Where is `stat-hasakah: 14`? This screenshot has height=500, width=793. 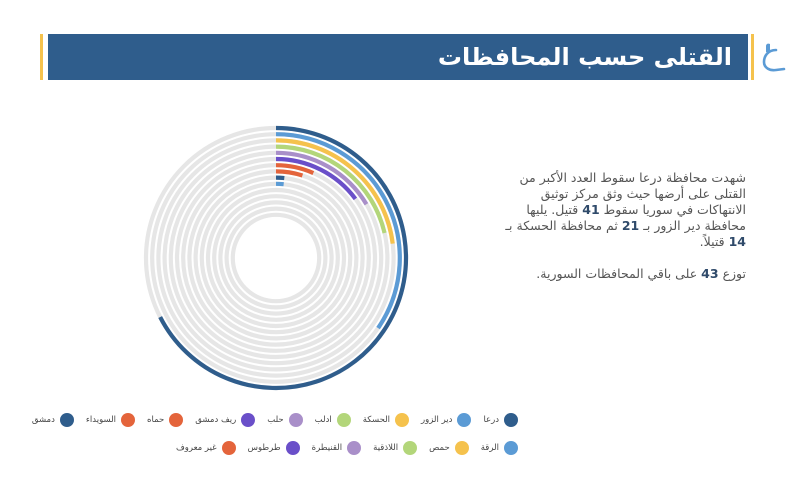
stat-hasakah: 14 is located at coordinates (737, 241).